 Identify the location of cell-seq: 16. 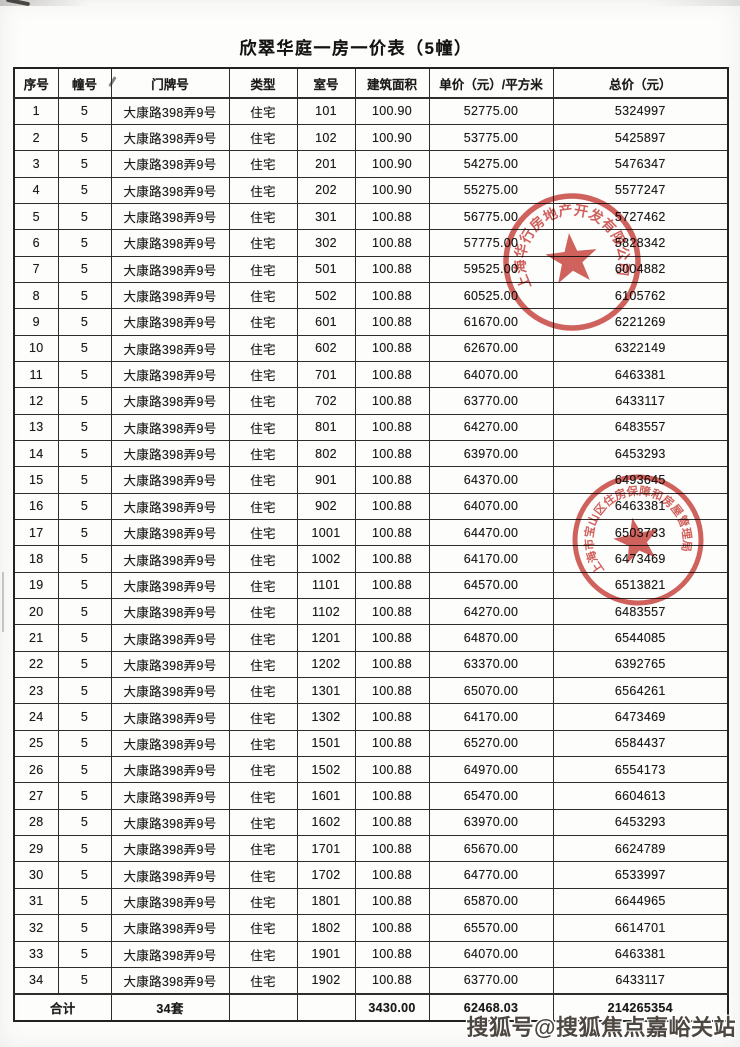
(36, 506).